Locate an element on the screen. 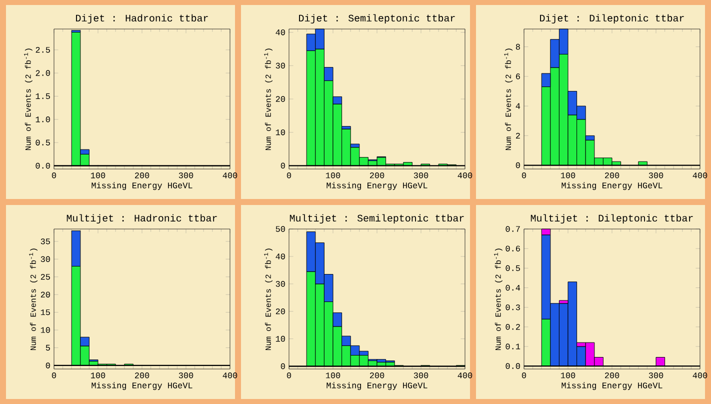 Image resolution: width=711 pixels, height=404 pixels. chart-title: Dijet : Semileptonic ttbar is located at coordinates (377, 19).